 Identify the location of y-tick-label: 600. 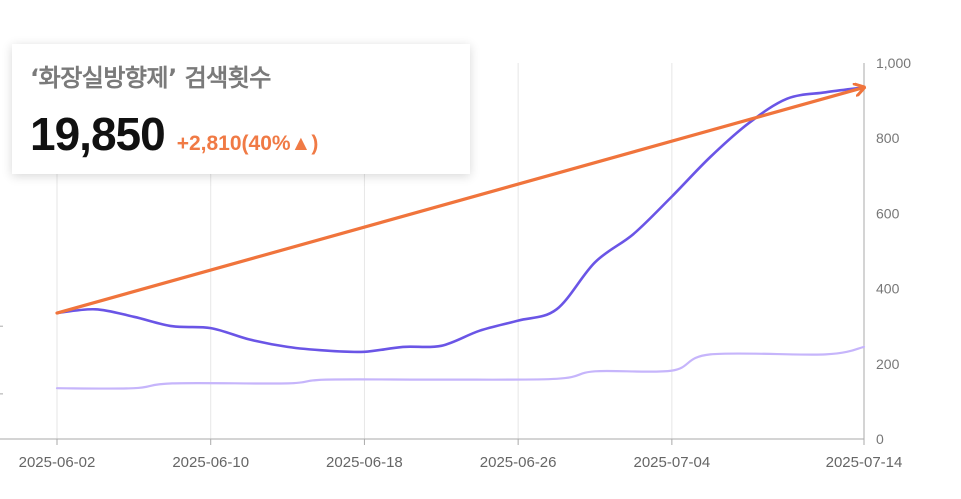
(888, 213).